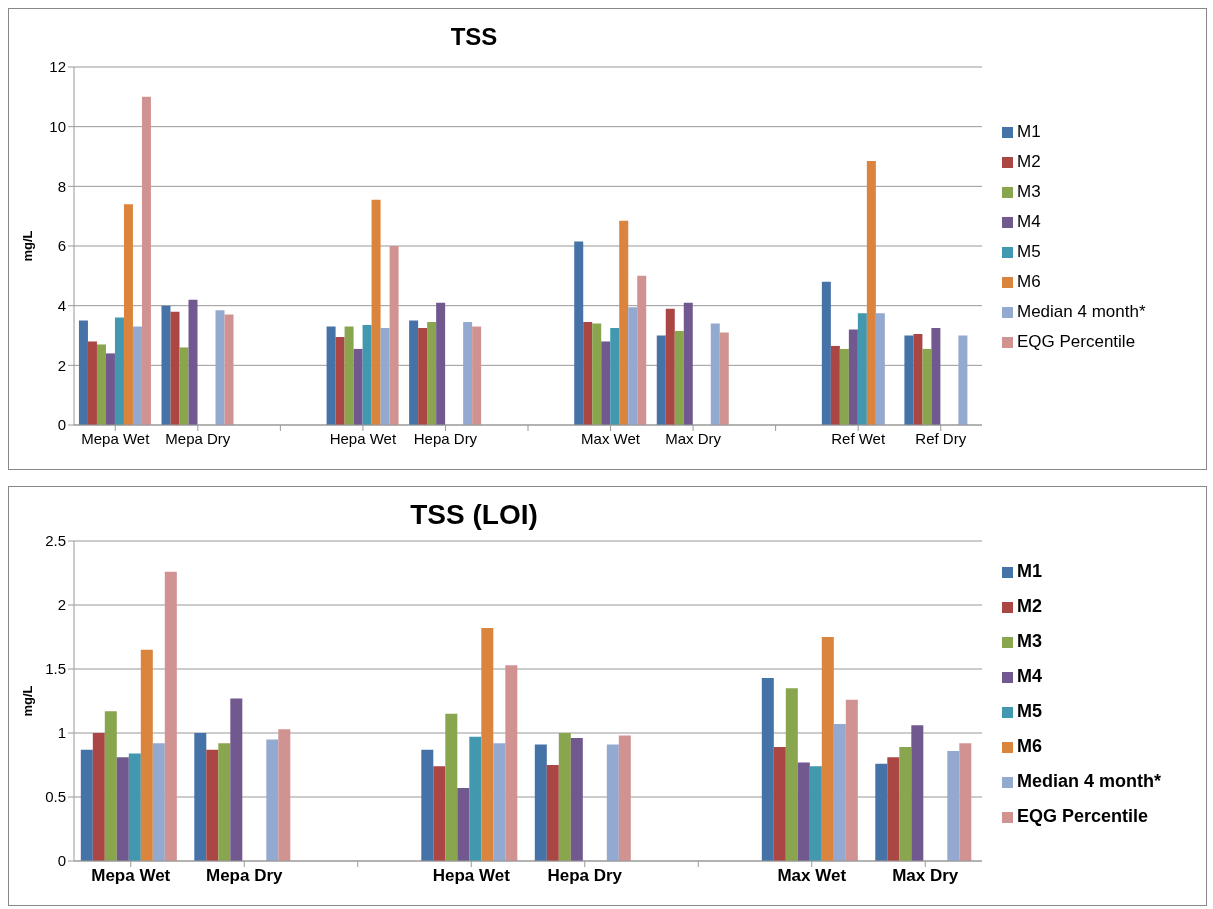  What do you see at coordinates (1076, 341) in the screenshot?
I see `legend-label: EQG Percentile` at bounding box center [1076, 341].